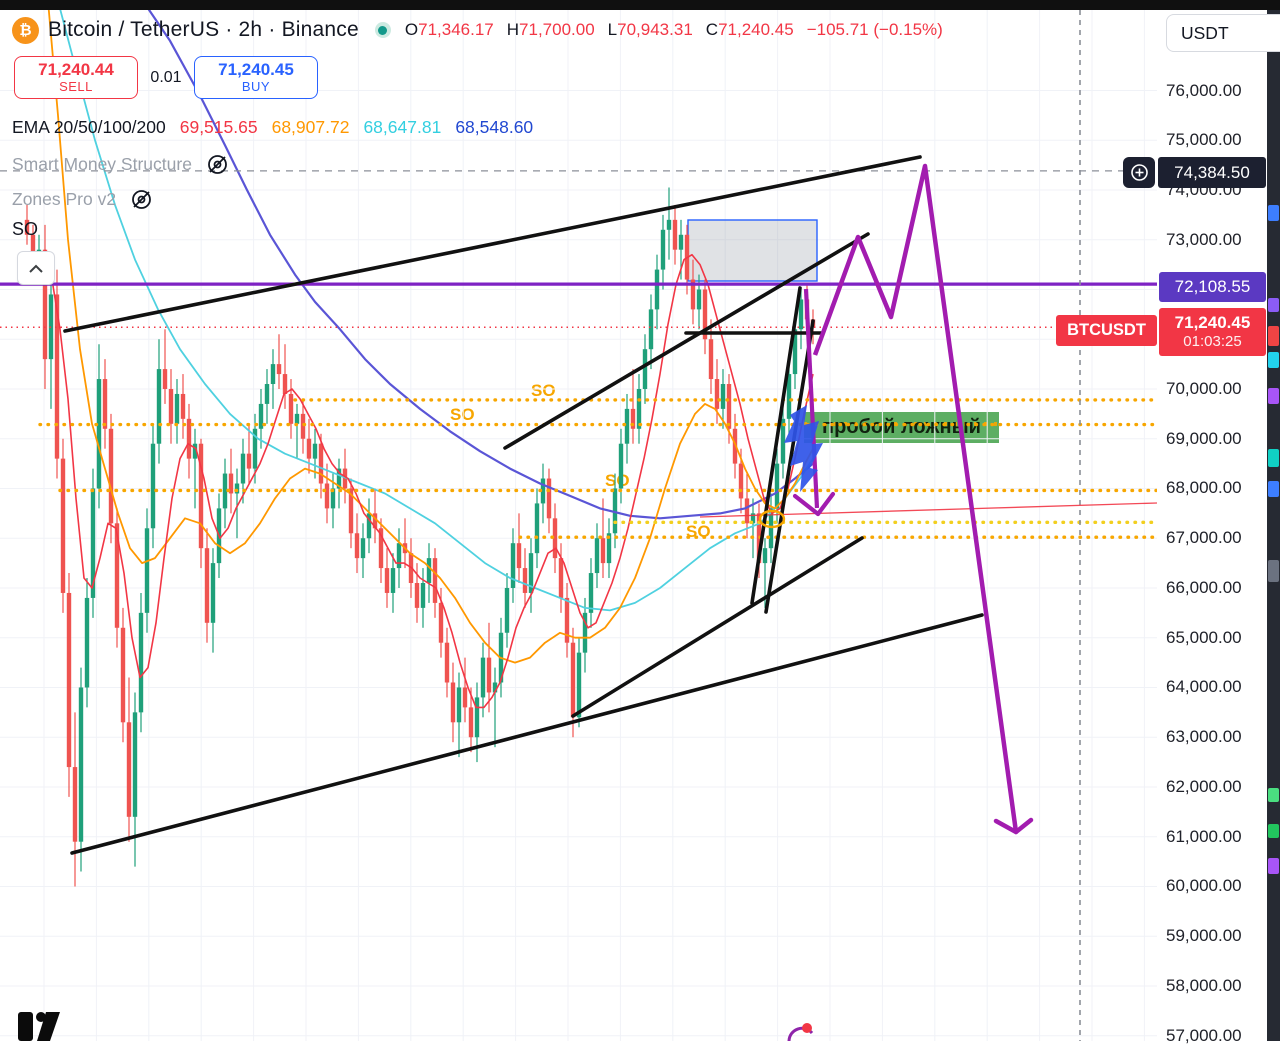 Image resolution: width=1280 pixels, height=1046 pixels. I want to click on tradingview-logo, so click(42, 1025).